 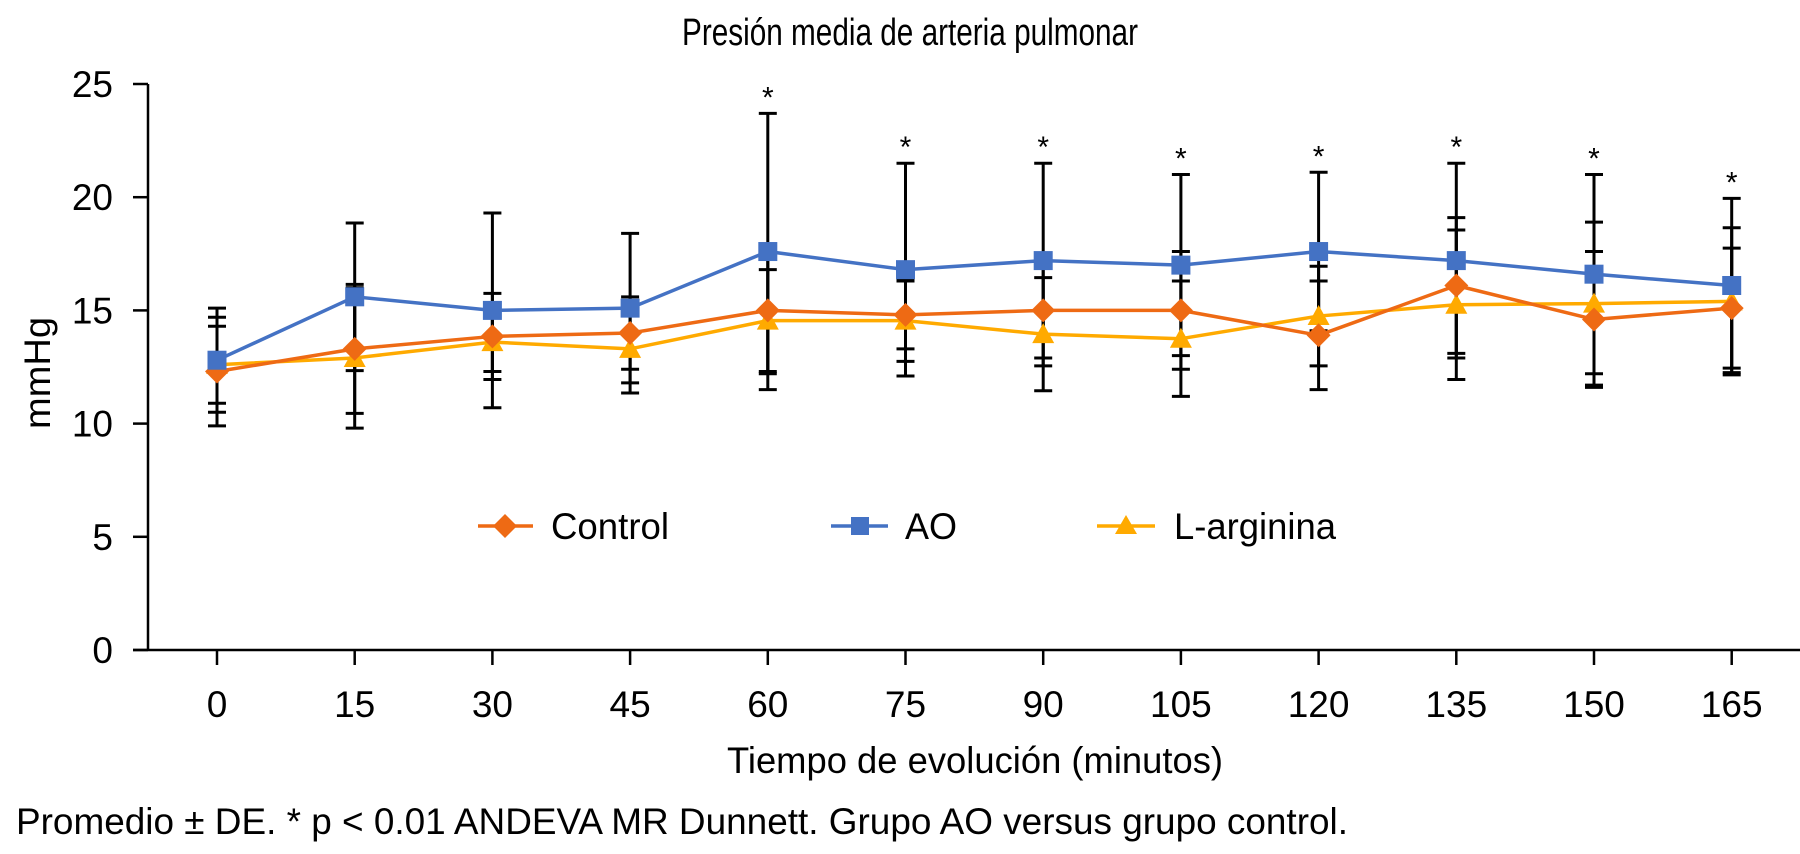 What do you see at coordinates (931, 526) in the screenshot?
I see `legend-label-ao: AO` at bounding box center [931, 526].